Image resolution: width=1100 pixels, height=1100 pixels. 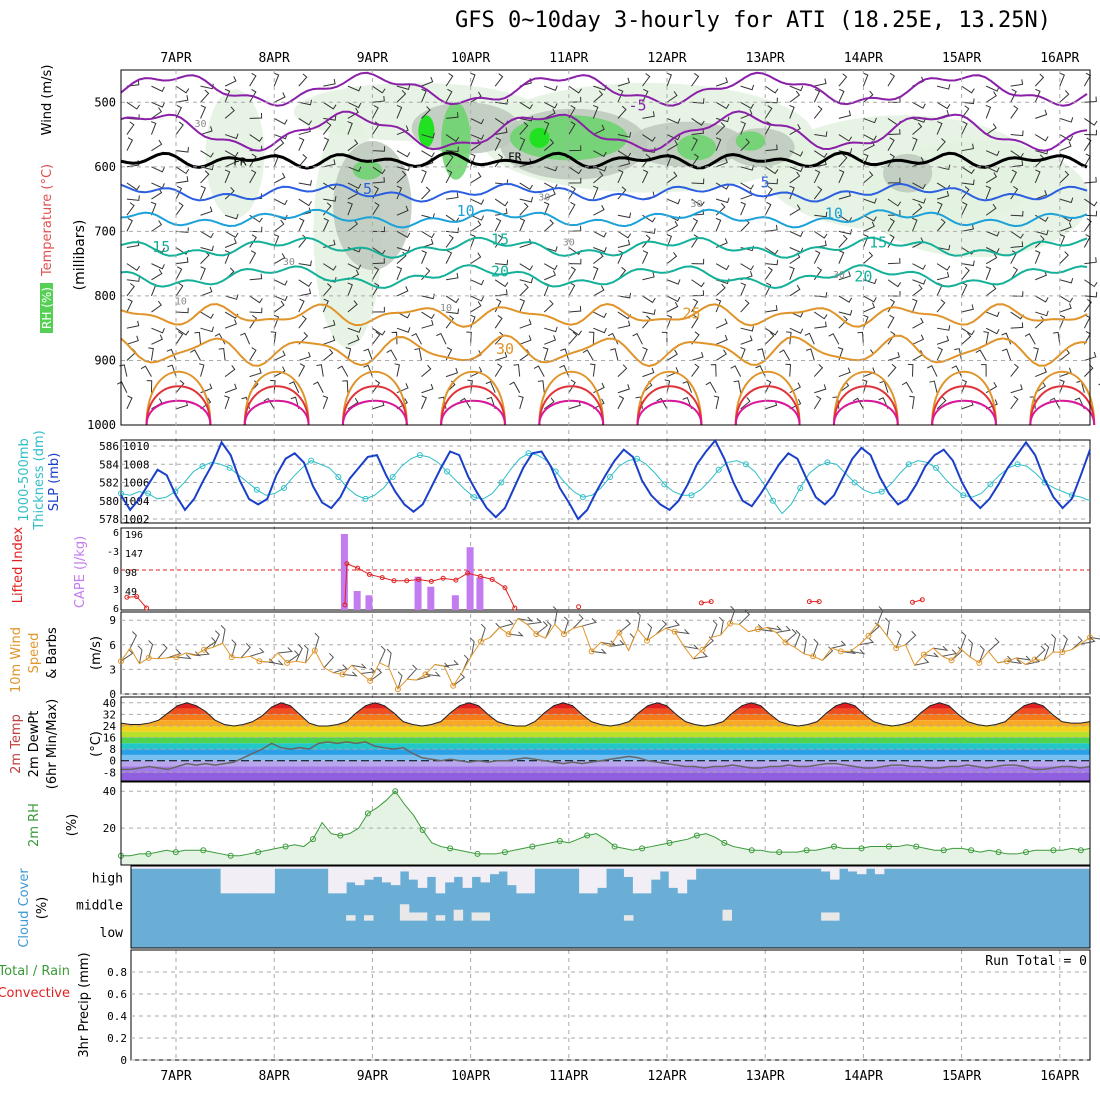 I want to click on cloud-mid, so click(x=440, y=918).